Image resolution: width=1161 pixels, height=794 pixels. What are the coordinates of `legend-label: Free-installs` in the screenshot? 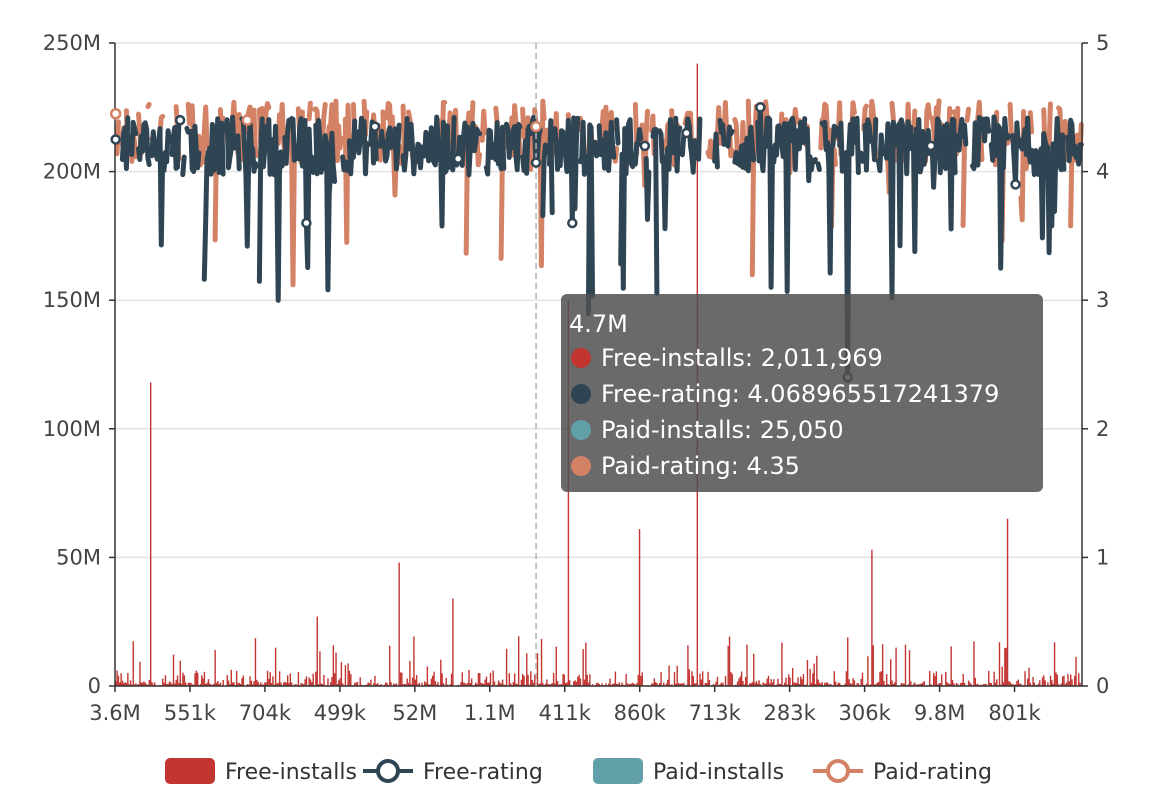 It's located at (291, 772).